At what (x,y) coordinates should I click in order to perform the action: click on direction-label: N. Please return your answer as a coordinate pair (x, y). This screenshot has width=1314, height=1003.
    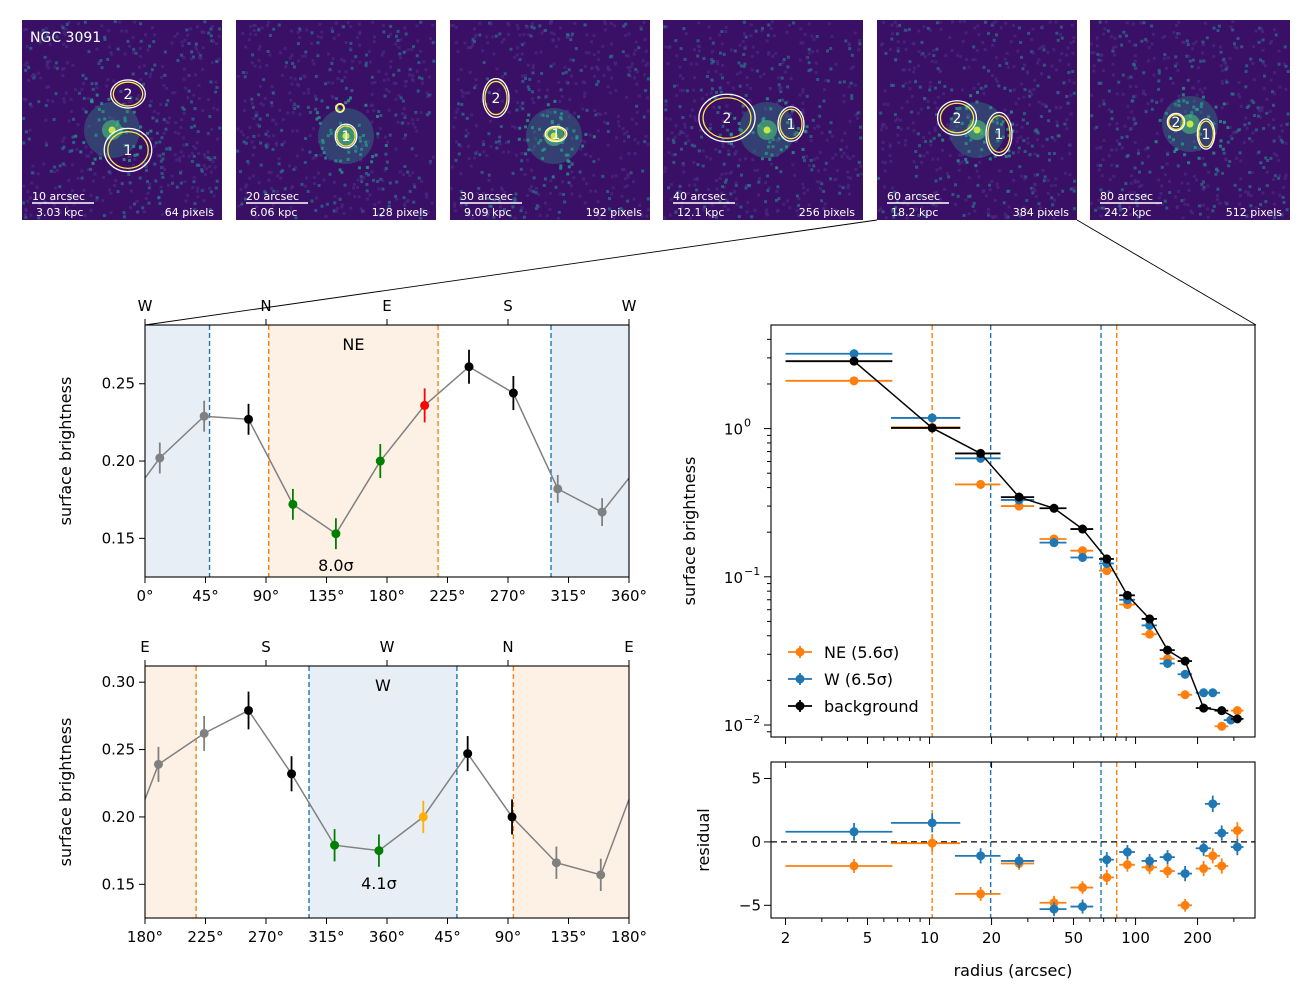
    Looking at the image, I should click on (507, 647).